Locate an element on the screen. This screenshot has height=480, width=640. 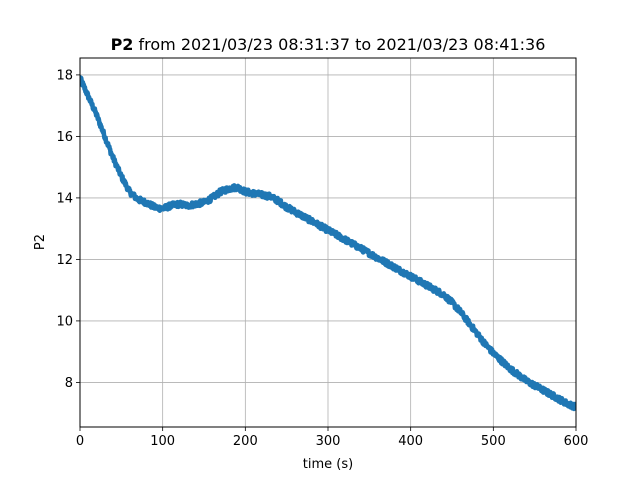
x-axis-ticks: 0 100 200 300 400 500 600 is located at coordinates (332, 438).